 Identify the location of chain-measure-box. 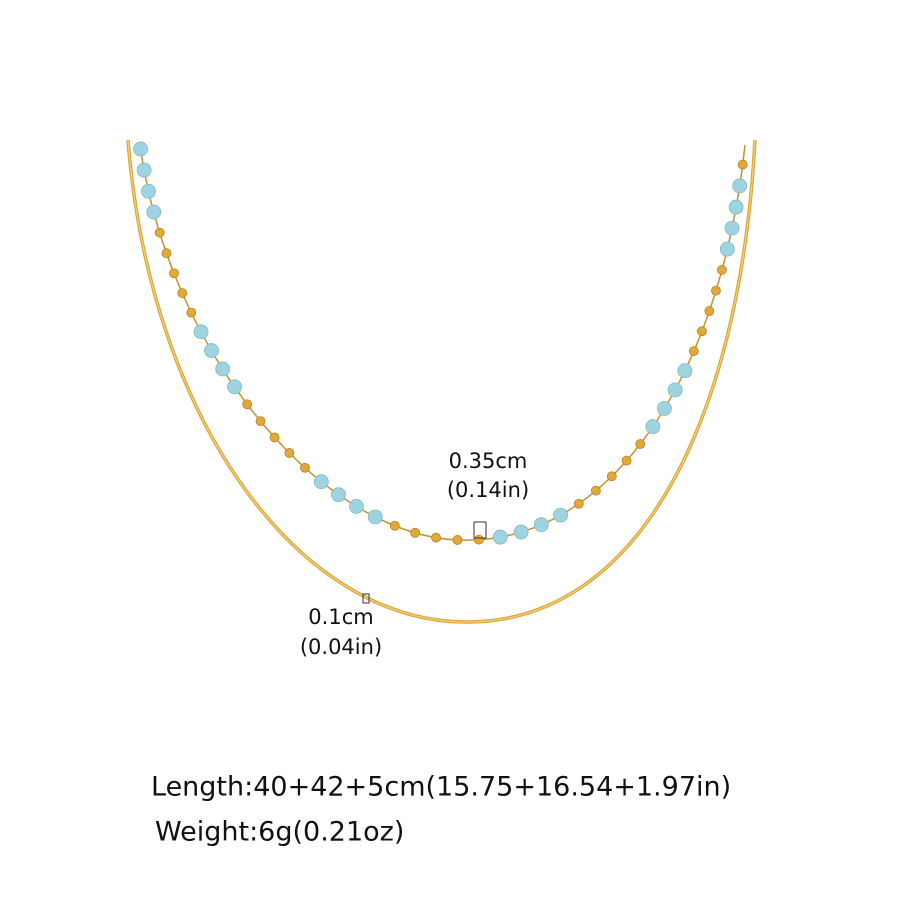
(366, 598).